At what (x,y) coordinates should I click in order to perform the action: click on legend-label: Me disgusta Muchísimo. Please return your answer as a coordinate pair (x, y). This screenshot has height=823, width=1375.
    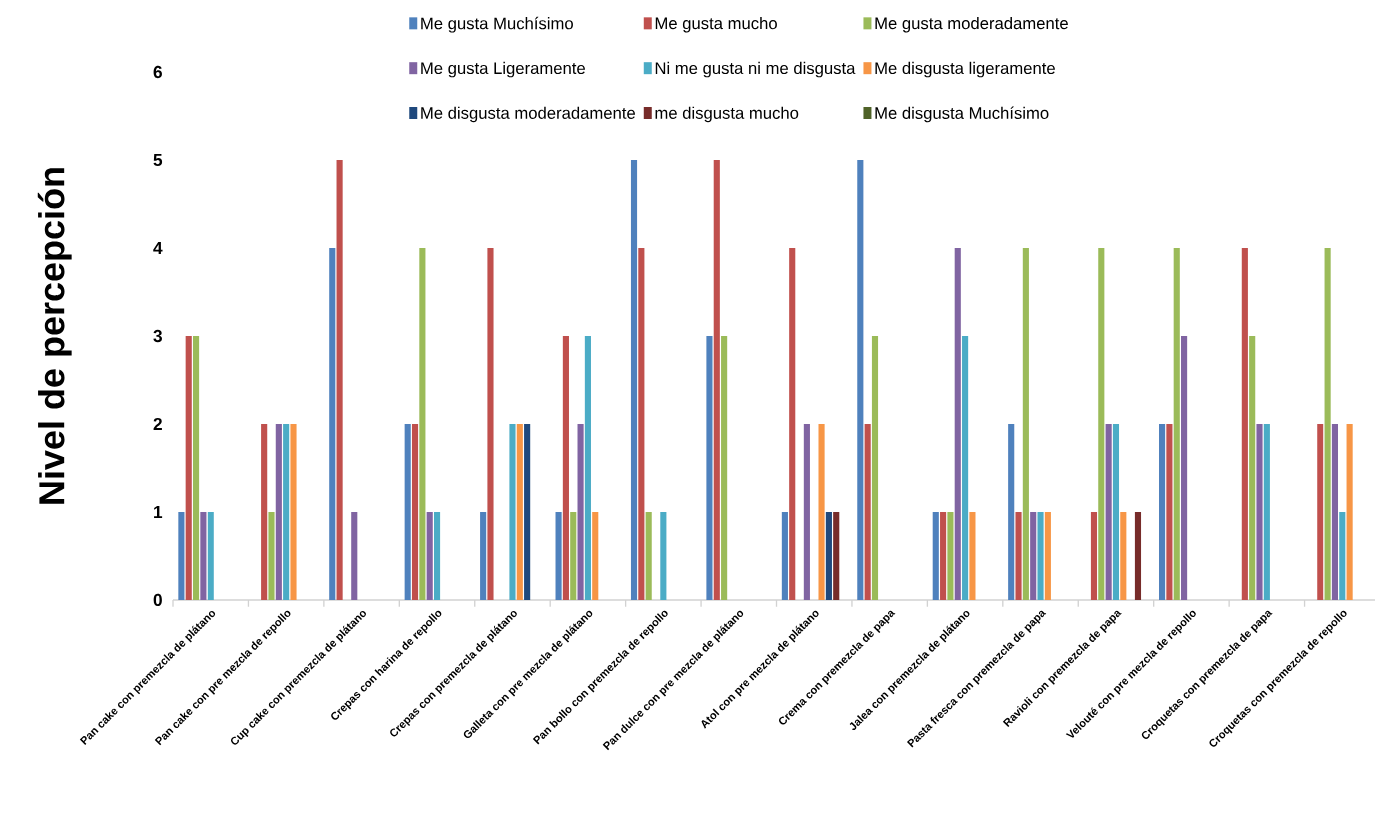
    Looking at the image, I should click on (962, 114).